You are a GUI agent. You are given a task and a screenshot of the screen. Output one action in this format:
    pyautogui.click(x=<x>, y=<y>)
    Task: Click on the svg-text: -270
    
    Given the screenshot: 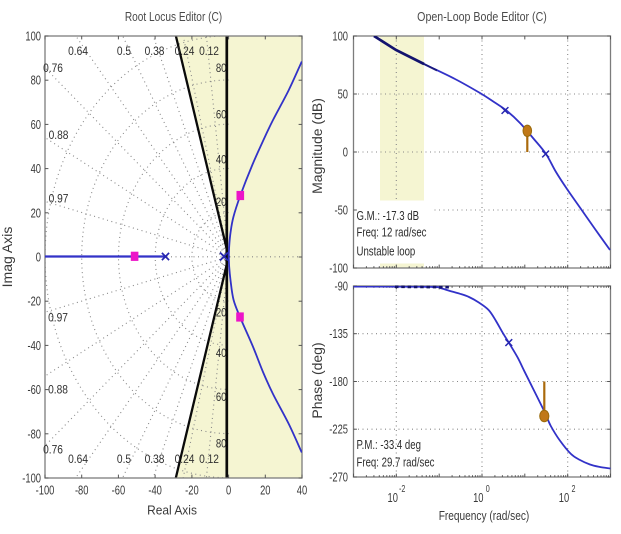 What is the action you would take?
    pyautogui.click(x=338, y=478)
    